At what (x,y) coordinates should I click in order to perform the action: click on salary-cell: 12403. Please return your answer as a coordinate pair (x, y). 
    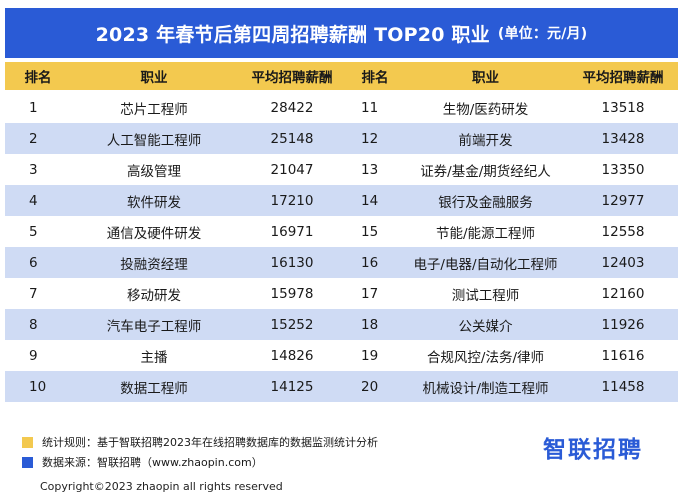
    Looking at the image, I should click on (623, 262).